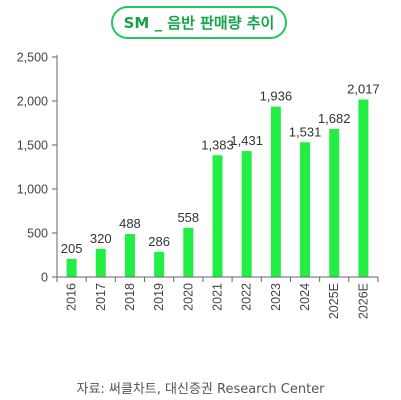 This screenshot has width=401, height=400. Describe the element at coordinates (101, 238) in the screenshot. I see `data-label: 320` at that location.